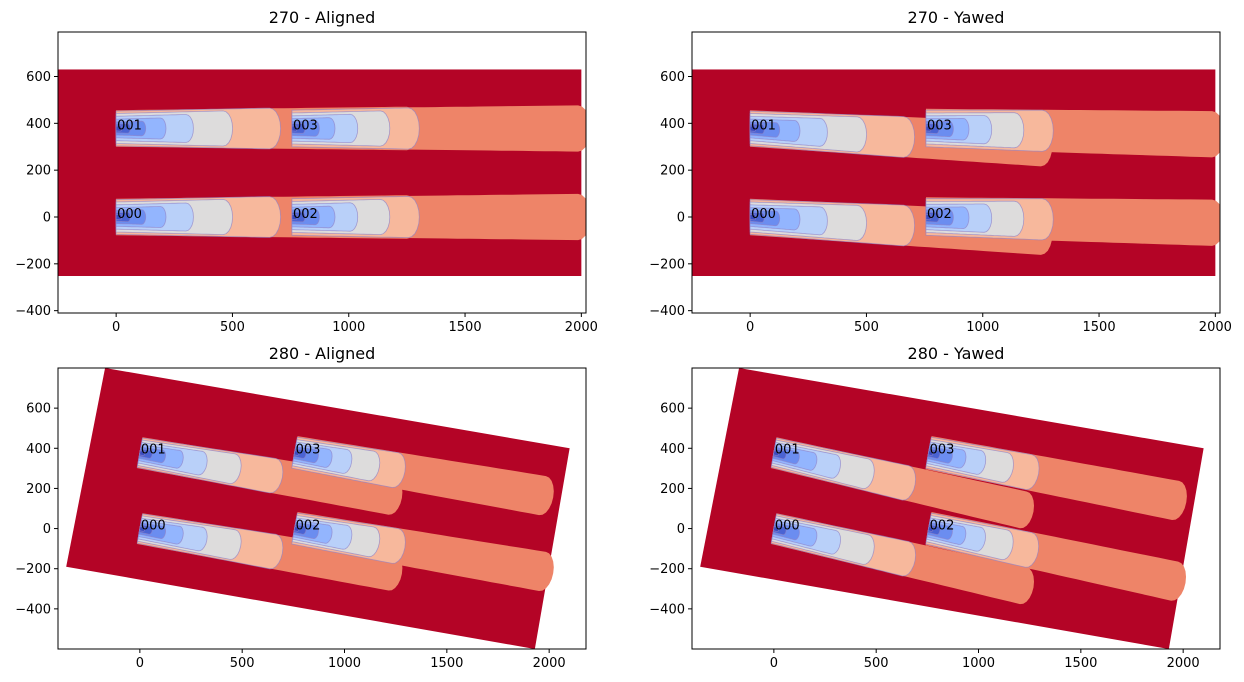  I want to click on flow-domain, so click(320, 173).